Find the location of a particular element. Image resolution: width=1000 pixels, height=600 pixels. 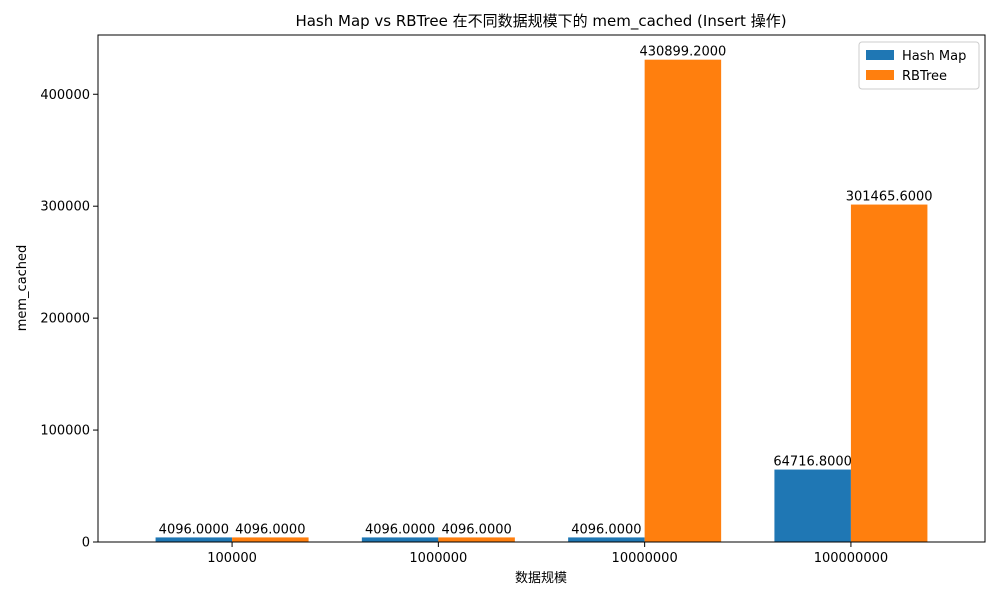

y-tick-label: 0 is located at coordinates (86, 543).